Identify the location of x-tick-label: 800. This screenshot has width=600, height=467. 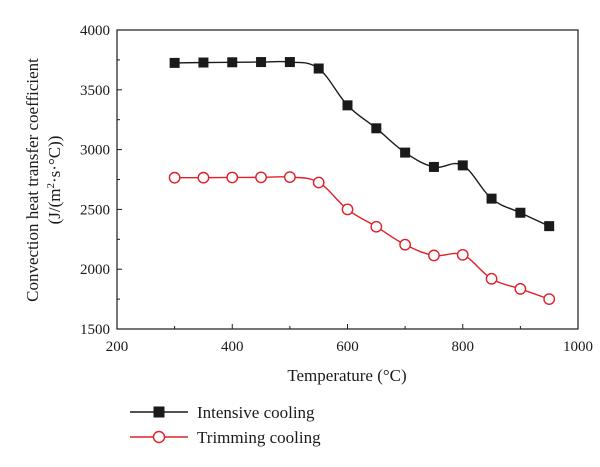
(463, 347).